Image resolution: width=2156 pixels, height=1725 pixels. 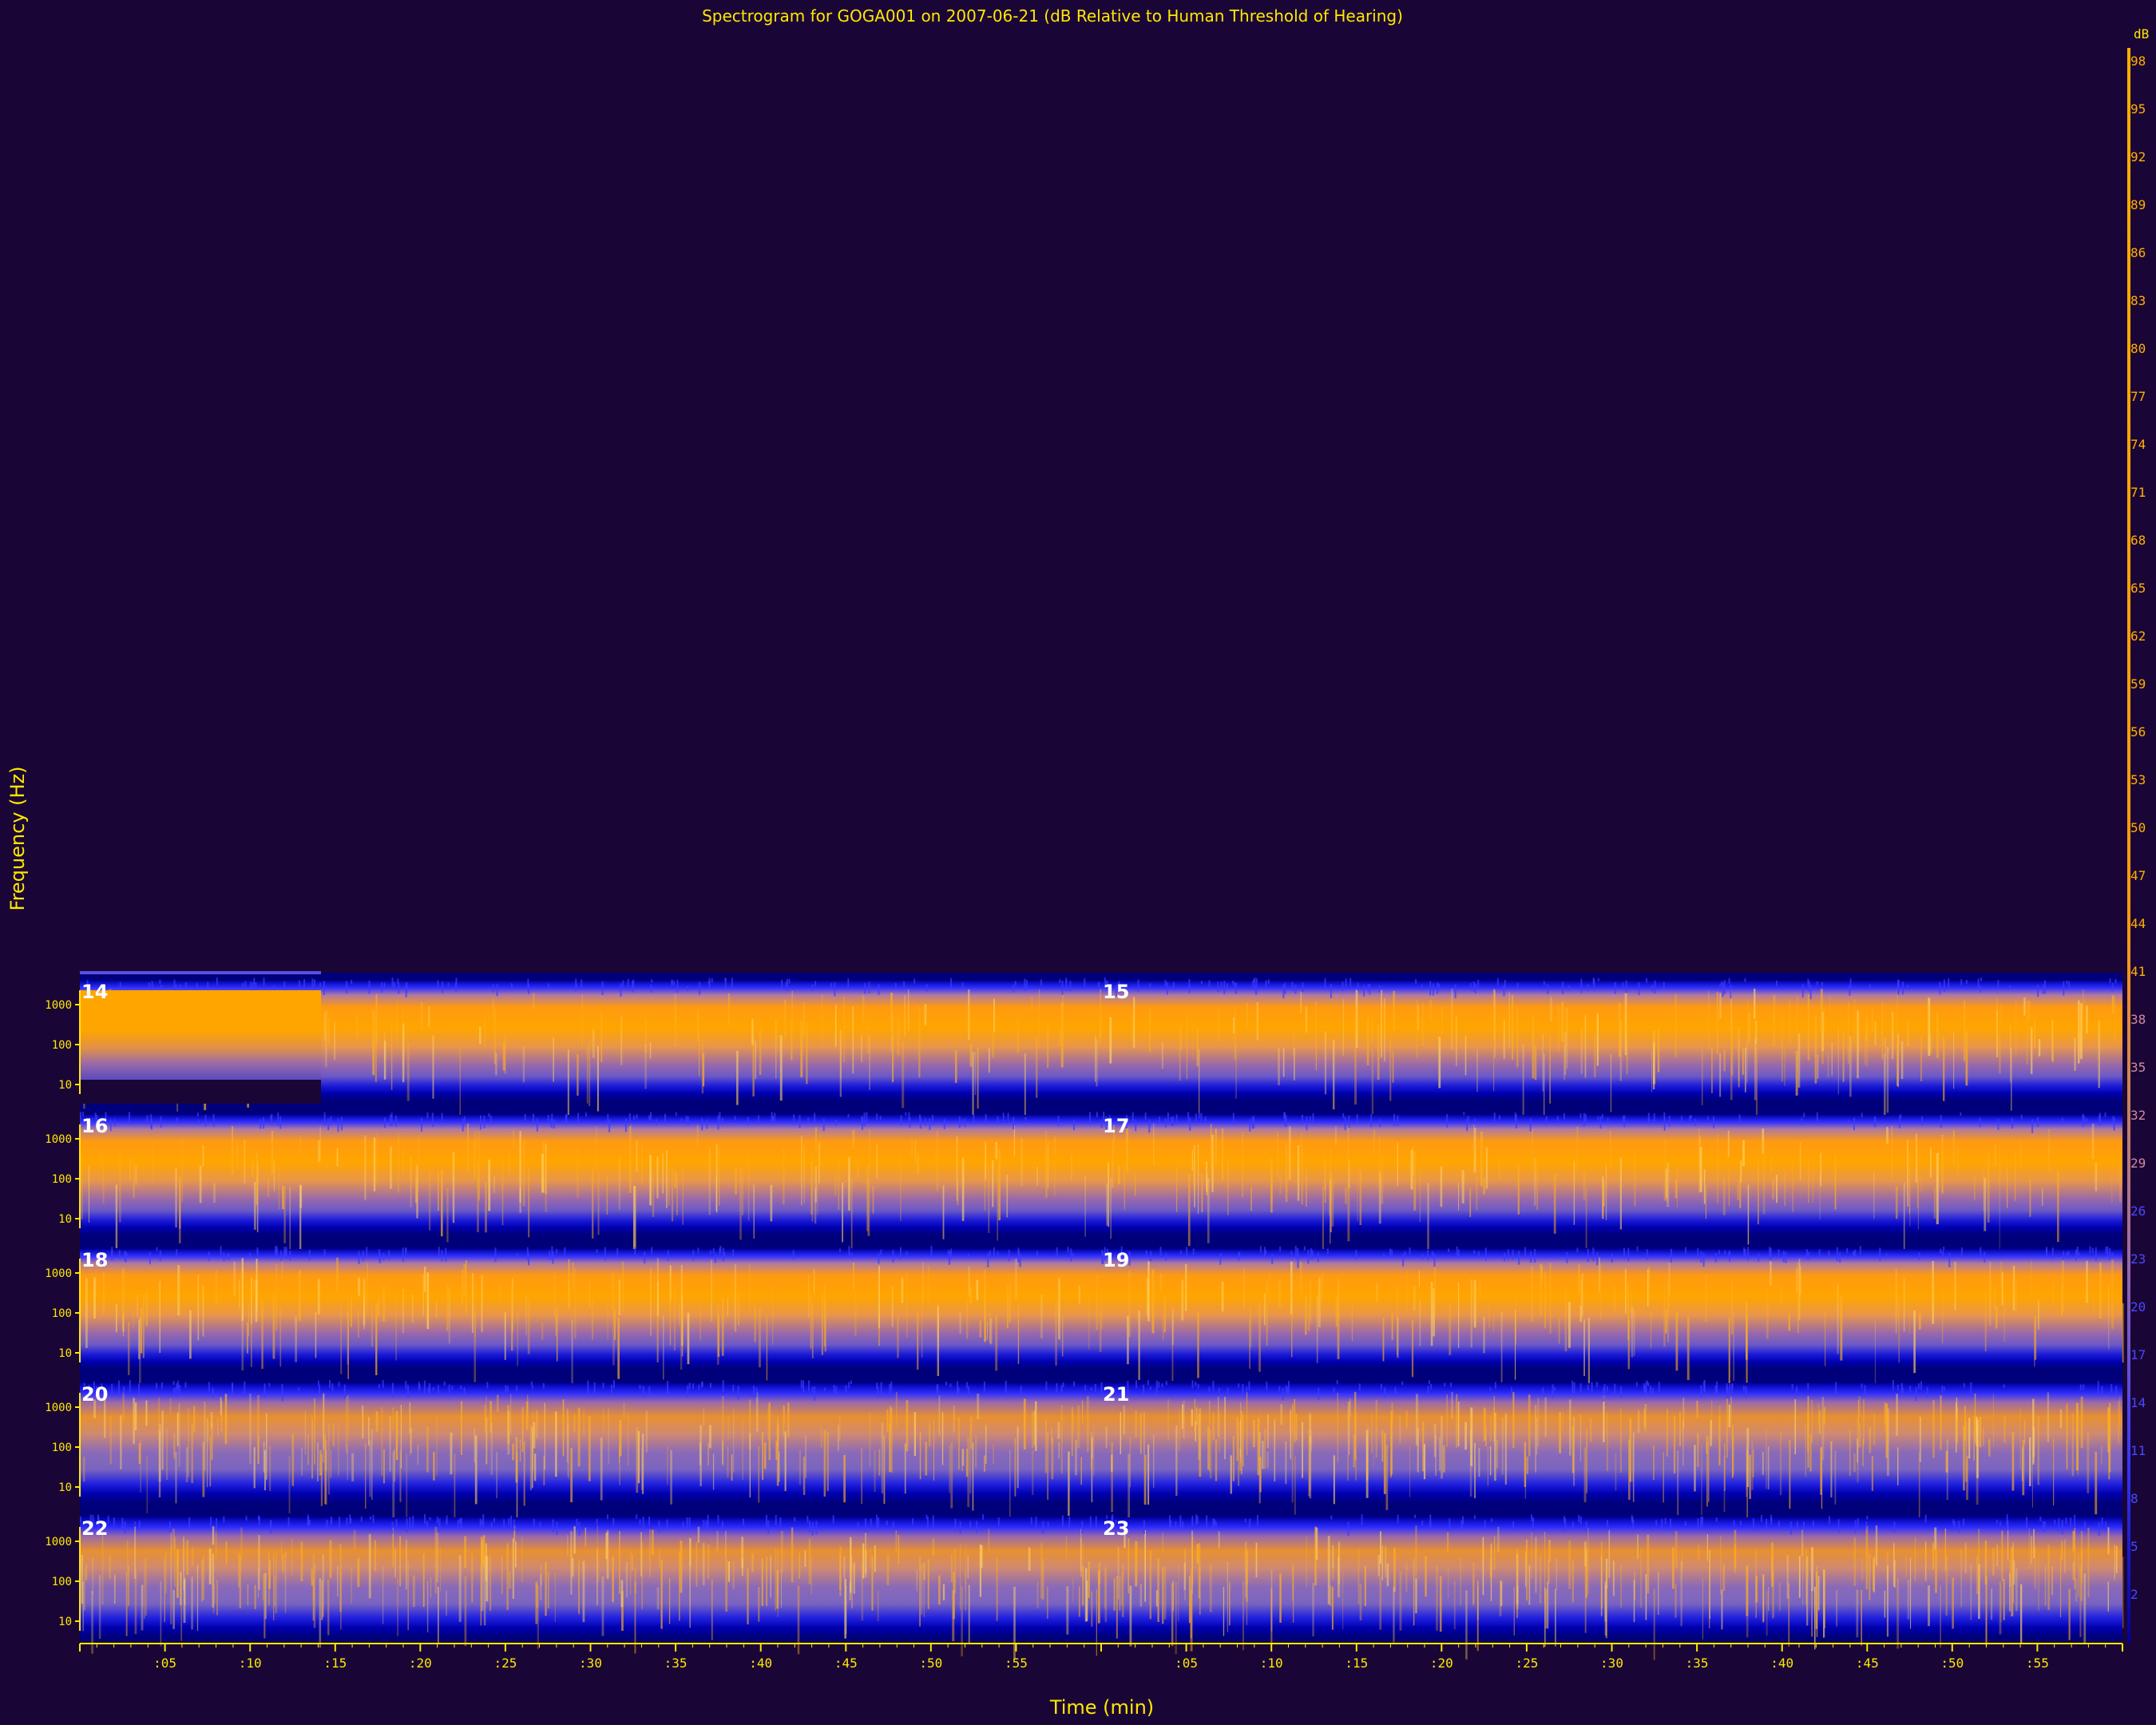 I want to click on x-tick-label: :45, so click(x=1867, y=1664).